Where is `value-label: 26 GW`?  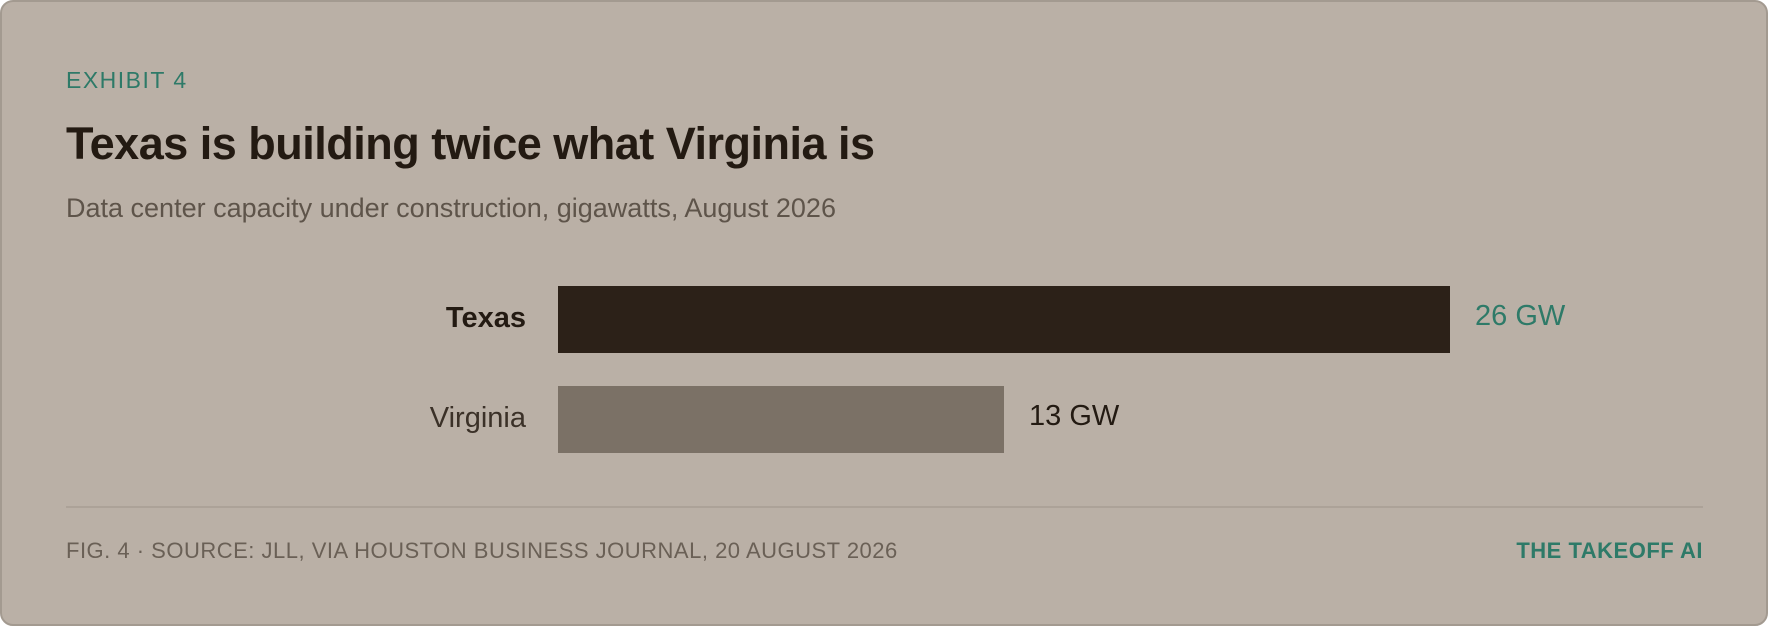 value-label: 26 GW is located at coordinates (1520, 316).